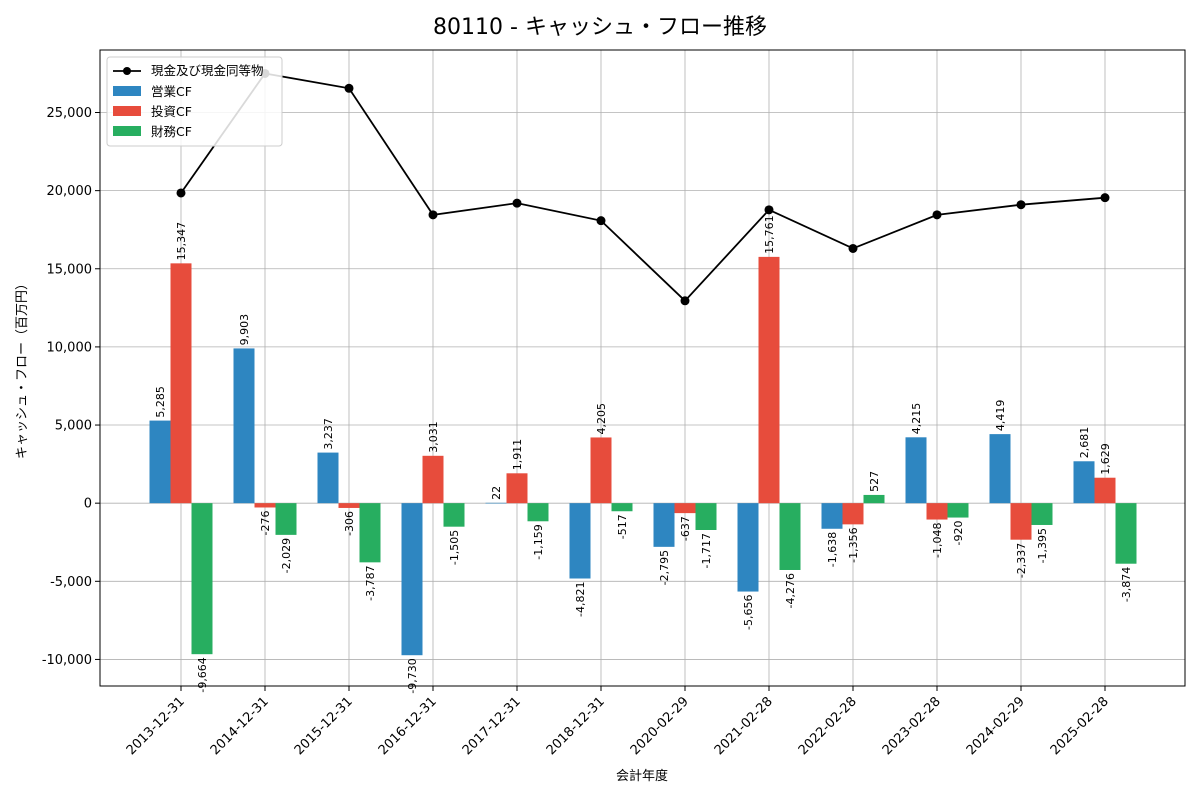 The width and height of the screenshot is (1200, 804). What do you see at coordinates (828, 726) in the screenshot?
I see `x-tick-label: 2022-02-28` at bounding box center [828, 726].